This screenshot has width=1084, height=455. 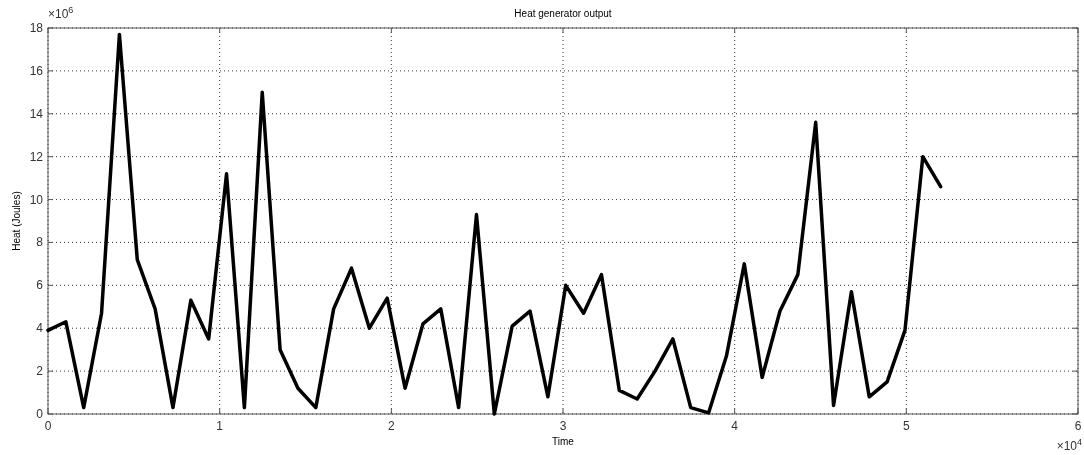 What do you see at coordinates (1078, 426) in the screenshot?
I see `x-tick-label: 6` at bounding box center [1078, 426].